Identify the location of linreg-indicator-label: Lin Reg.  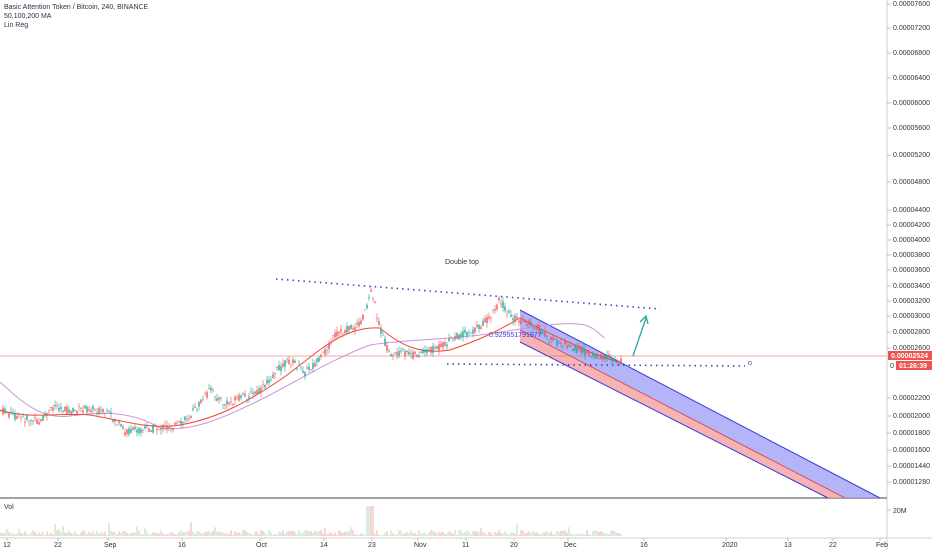
(16, 25).